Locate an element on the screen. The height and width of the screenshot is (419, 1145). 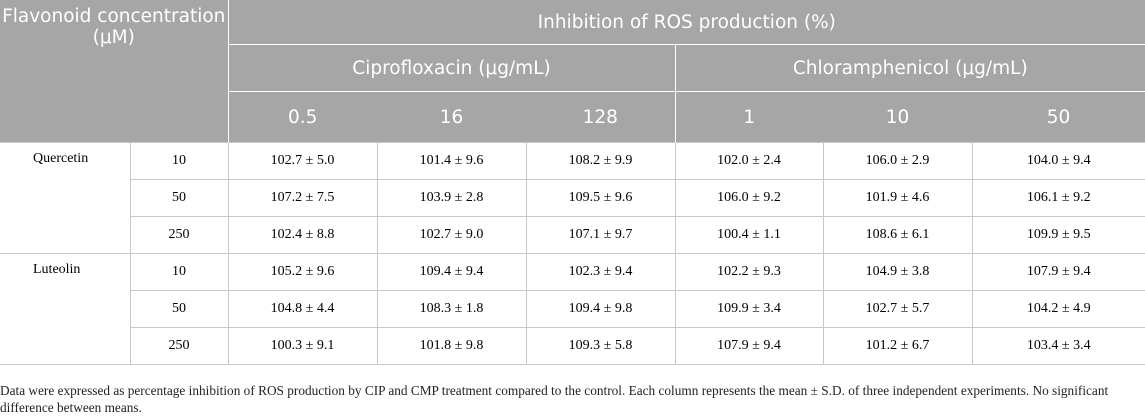
value-cell: 107.1 ± 9.7 is located at coordinates (601, 235).